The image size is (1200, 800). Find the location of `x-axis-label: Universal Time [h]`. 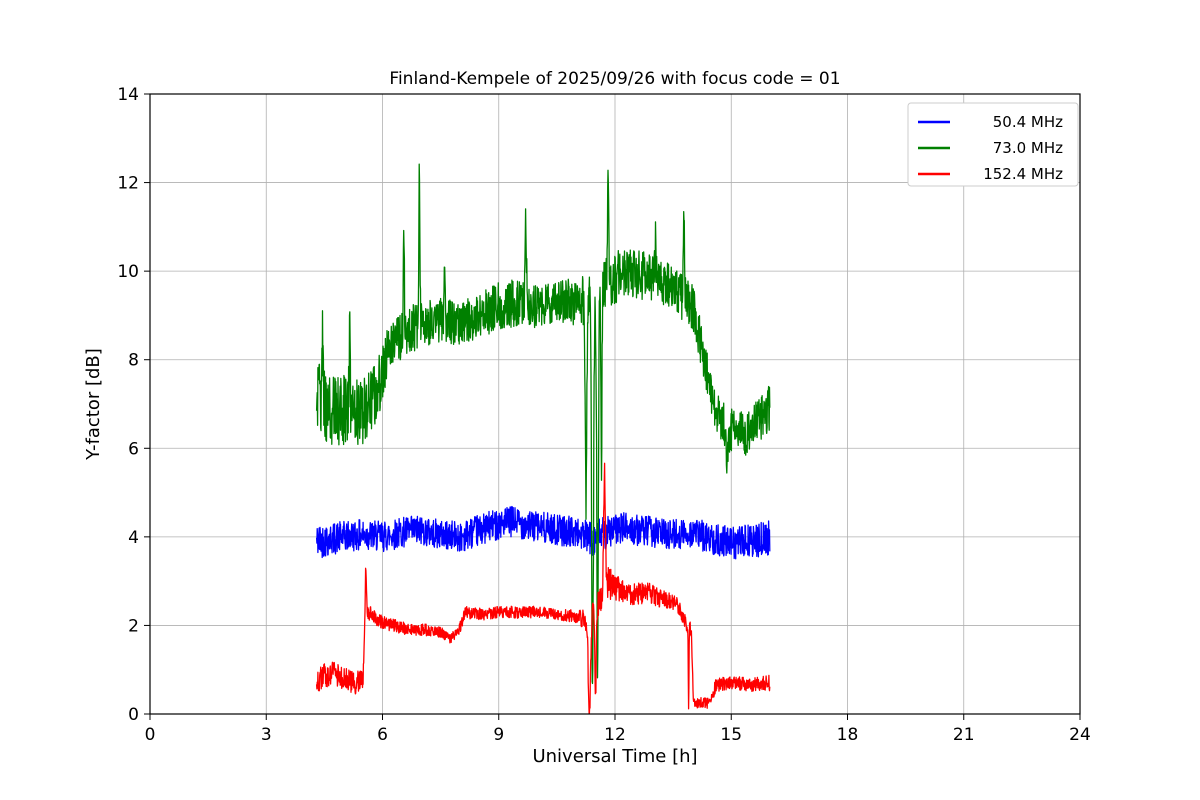

x-axis-label: Universal Time [h] is located at coordinates (614, 756).